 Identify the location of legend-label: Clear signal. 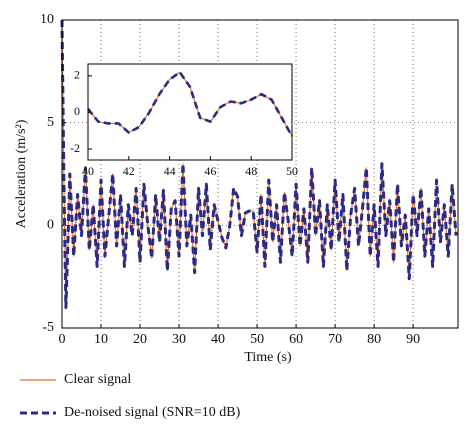
(97, 379).